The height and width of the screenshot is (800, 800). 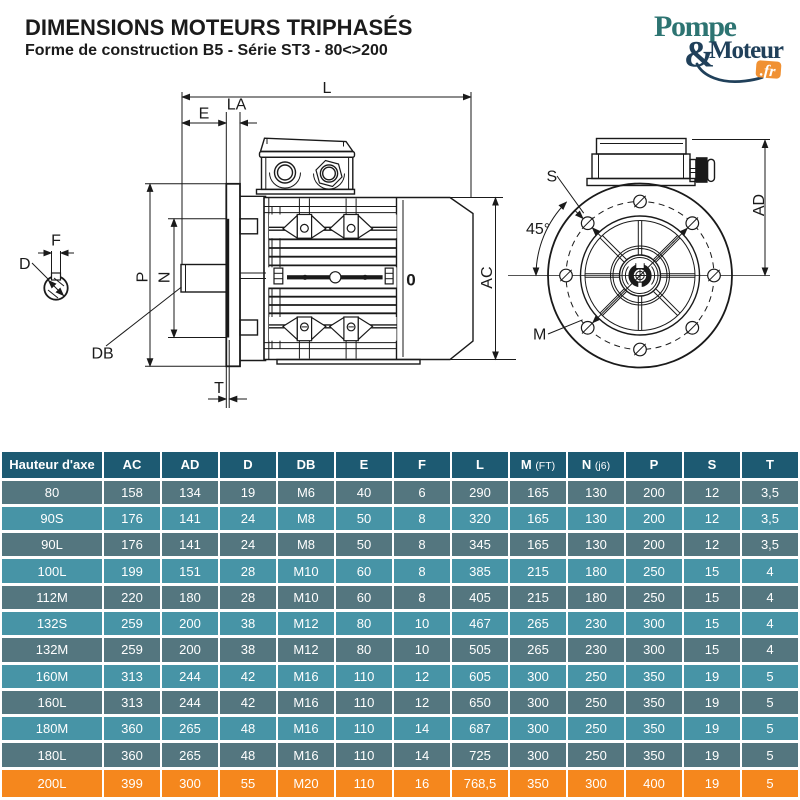 What do you see at coordinates (538, 229) in the screenshot?
I see `svg-text: 45°` at bounding box center [538, 229].